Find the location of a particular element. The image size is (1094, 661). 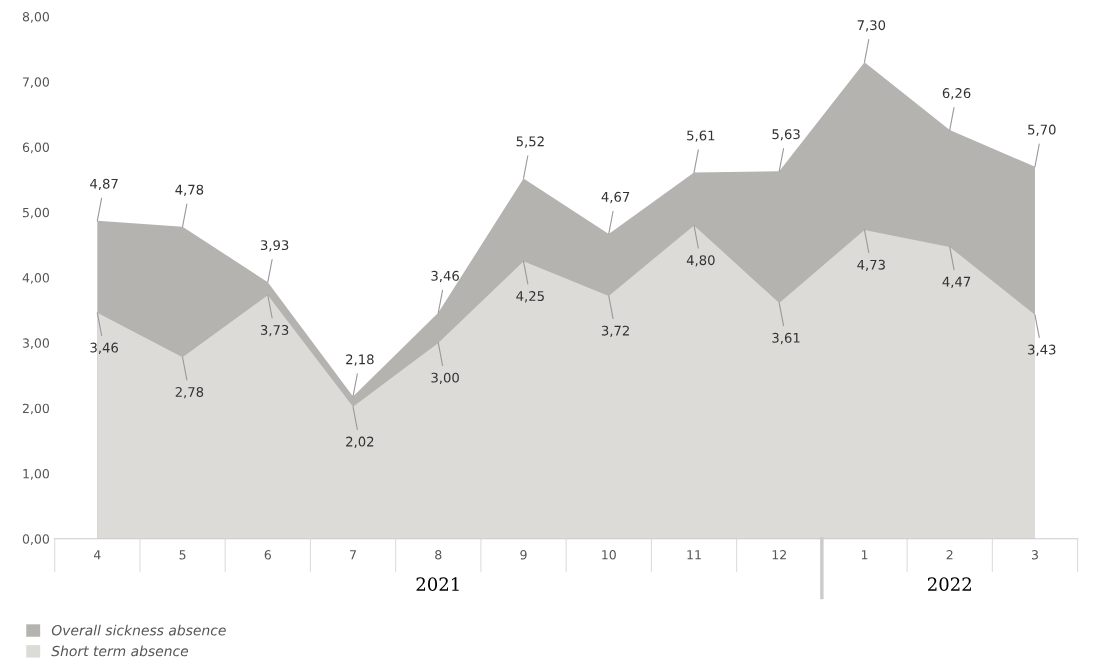

data-label: 4,78 is located at coordinates (189, 190).